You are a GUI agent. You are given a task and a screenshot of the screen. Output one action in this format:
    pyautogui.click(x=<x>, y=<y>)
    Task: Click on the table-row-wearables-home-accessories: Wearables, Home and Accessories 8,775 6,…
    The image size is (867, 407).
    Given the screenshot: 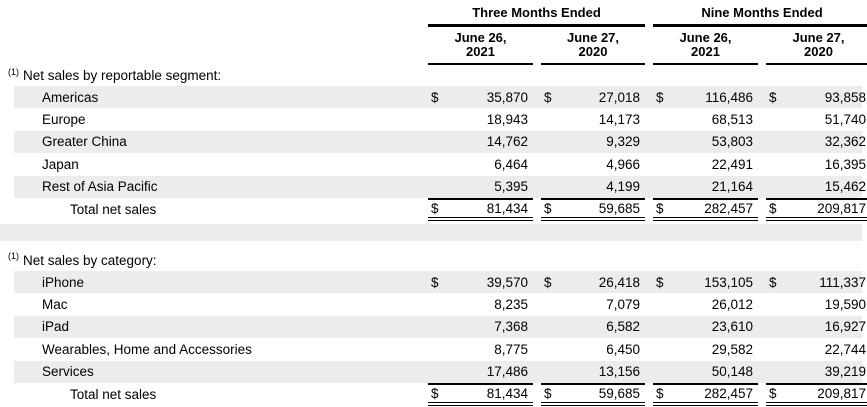 What is the action you would take?
    pyautogui.click(x=433, y=349)
    